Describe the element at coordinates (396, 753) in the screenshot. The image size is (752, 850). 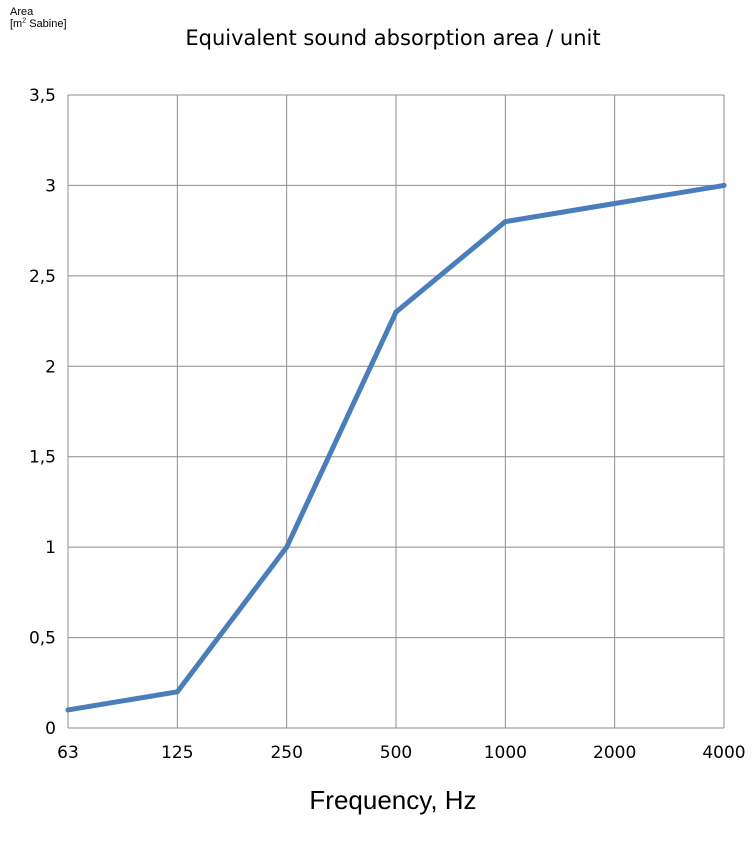
I see `x-tick-label: 500` at that location.